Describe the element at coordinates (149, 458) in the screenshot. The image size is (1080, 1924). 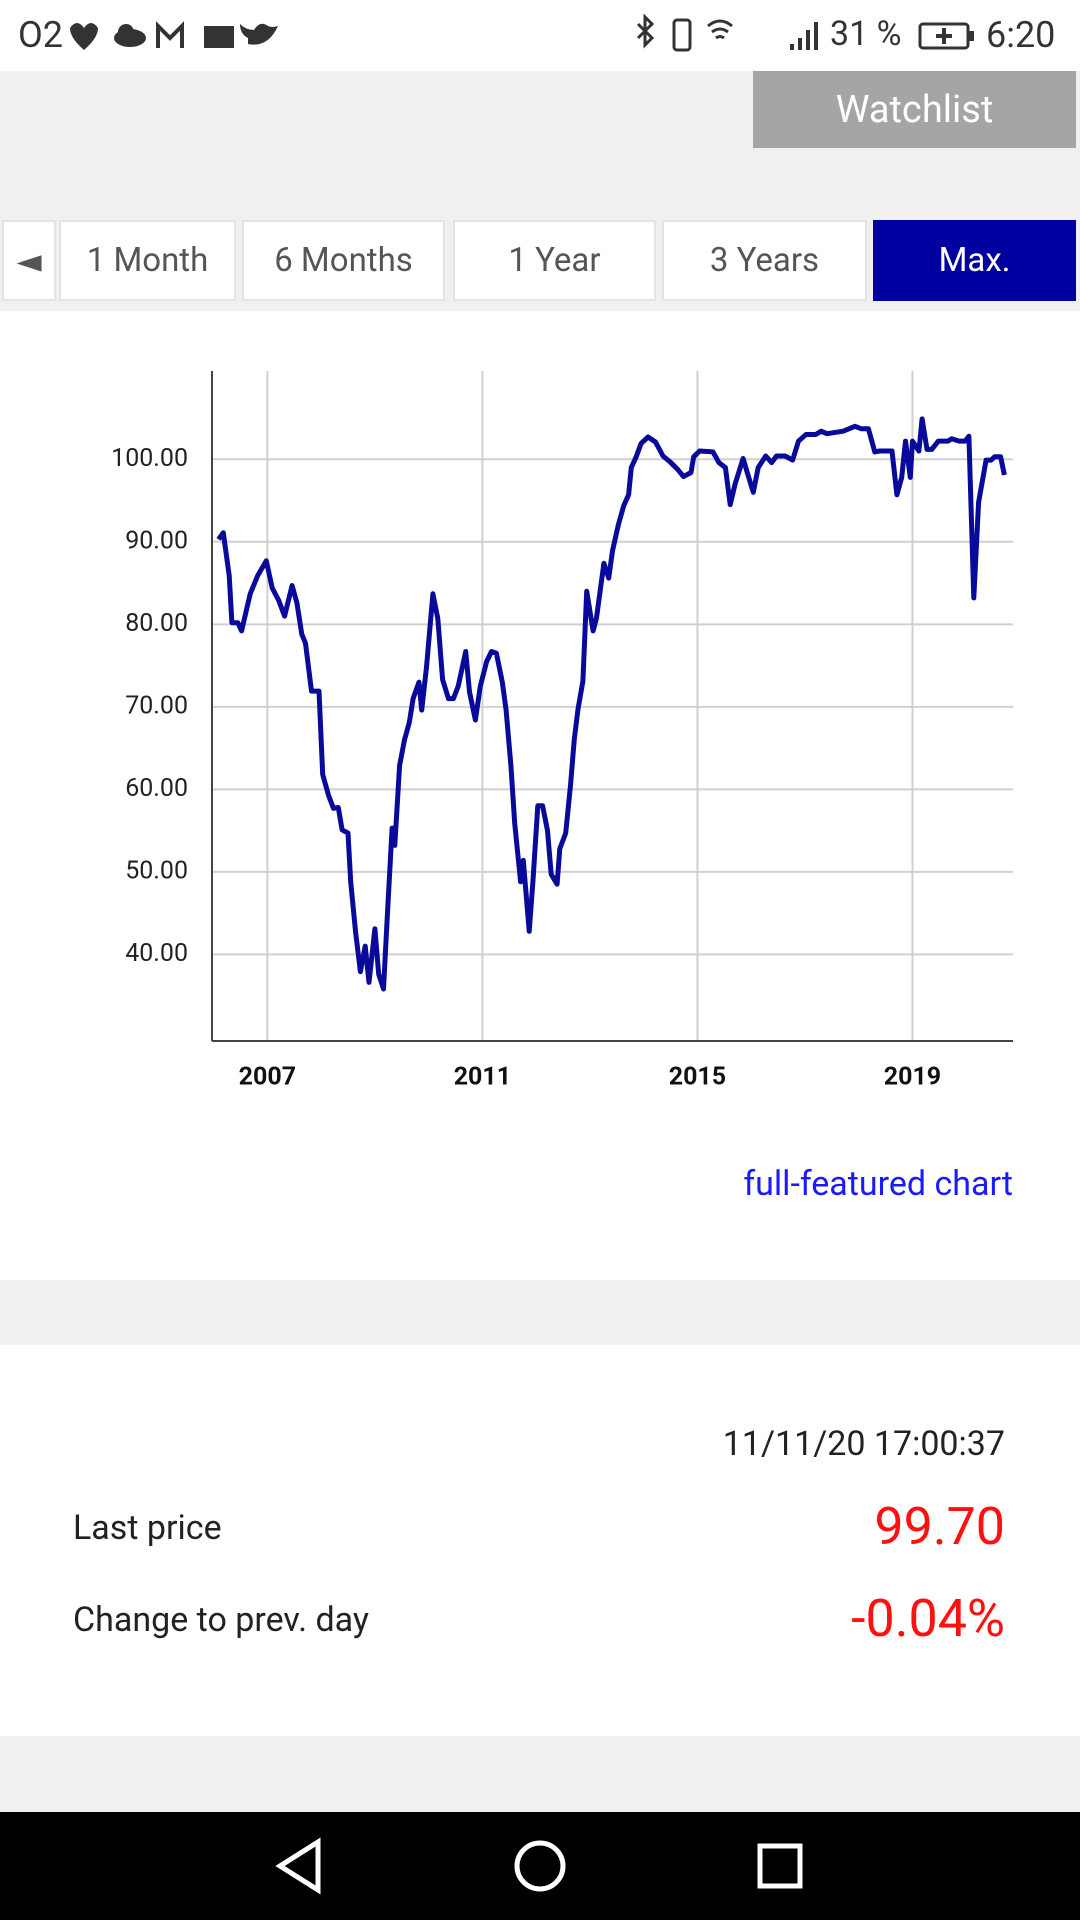
I see `y-tick-label: 100.00` at that location.